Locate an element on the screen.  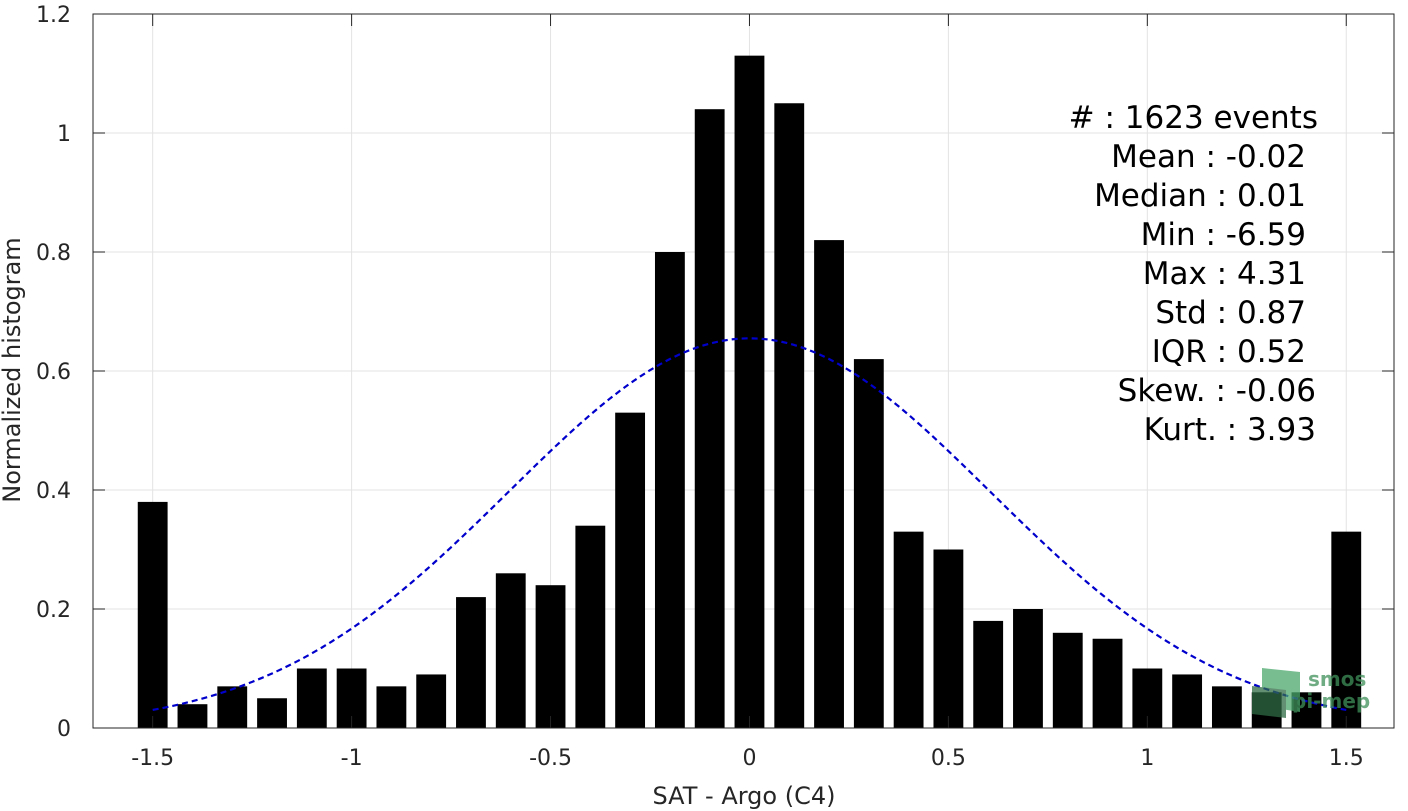
y-tick-label: 1 is located at coordinates (64, 134).